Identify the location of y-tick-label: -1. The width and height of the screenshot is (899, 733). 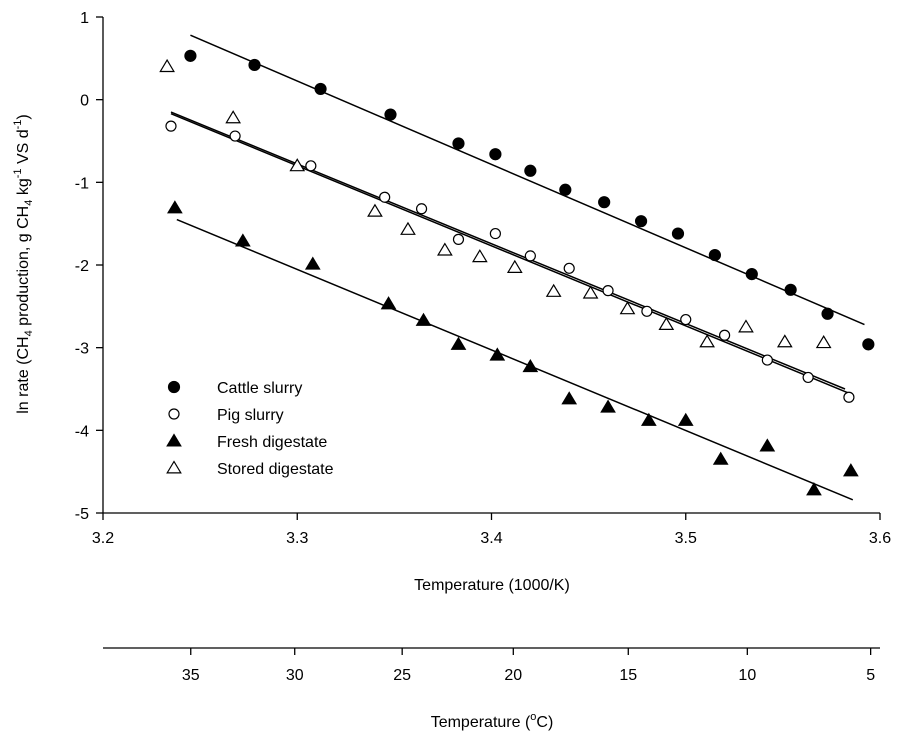
(82, 183).